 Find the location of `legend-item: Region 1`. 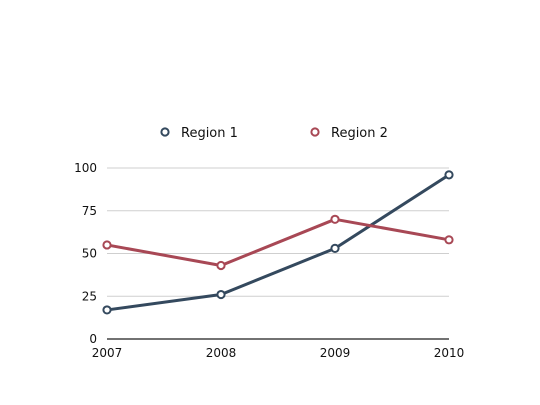

legend-item: Region 1 is located at coordinates (199, 133).